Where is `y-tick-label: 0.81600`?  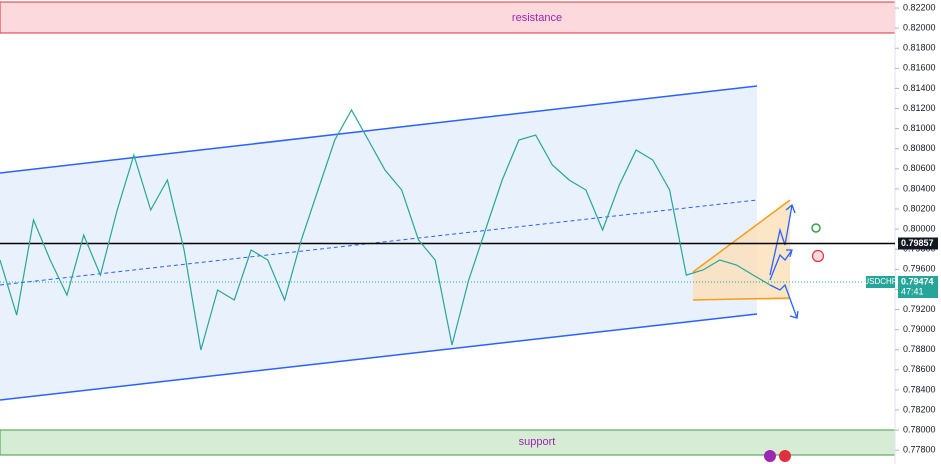
y-tick-label: 0.81600 is located at coordinates (919, 68).